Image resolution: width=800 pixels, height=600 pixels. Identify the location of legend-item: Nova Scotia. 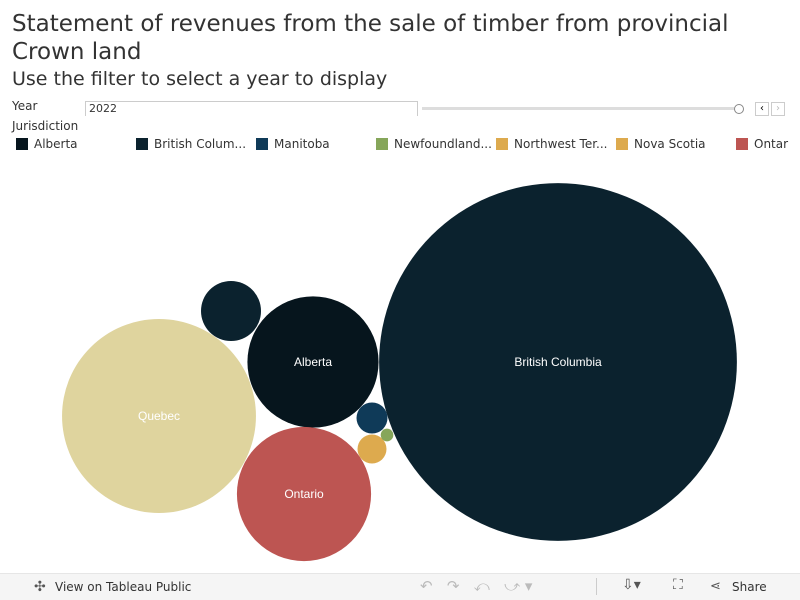
(661, 144).